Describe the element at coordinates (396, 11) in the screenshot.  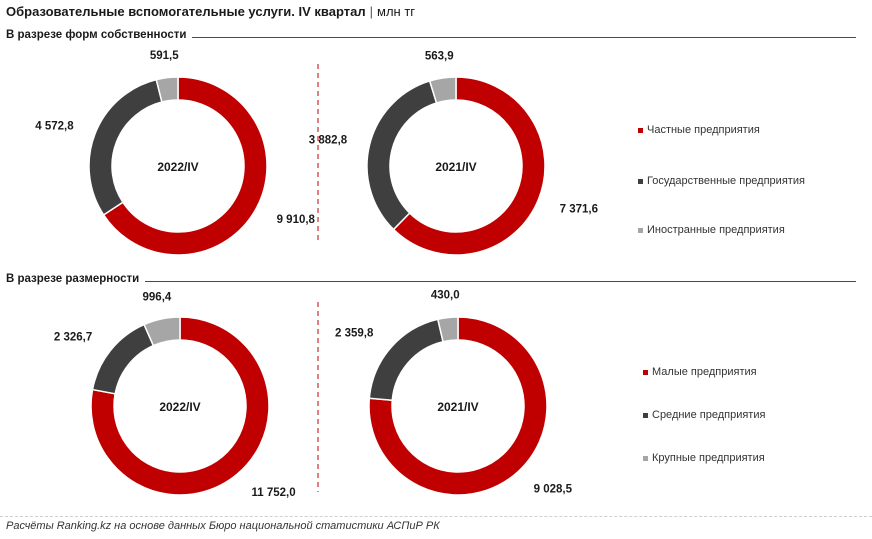
I see `unit-label: млн тг` at that location.